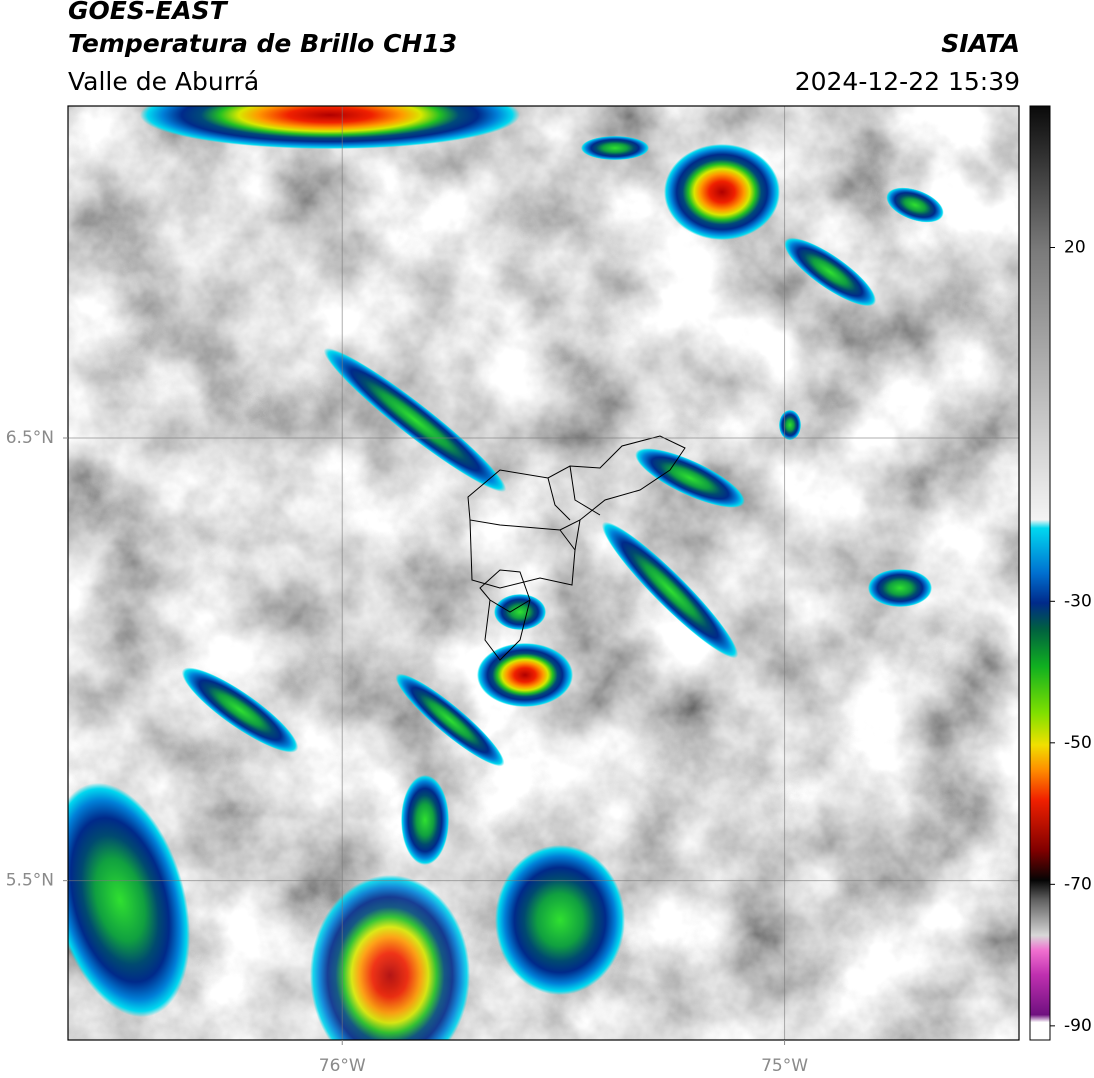 This screenshot has height=1078, width=1094. What do you see at coordinates (342, 1066) in the screenshot?
I see `x-tick-label: 76°W` at bounding box center [342, 1066].